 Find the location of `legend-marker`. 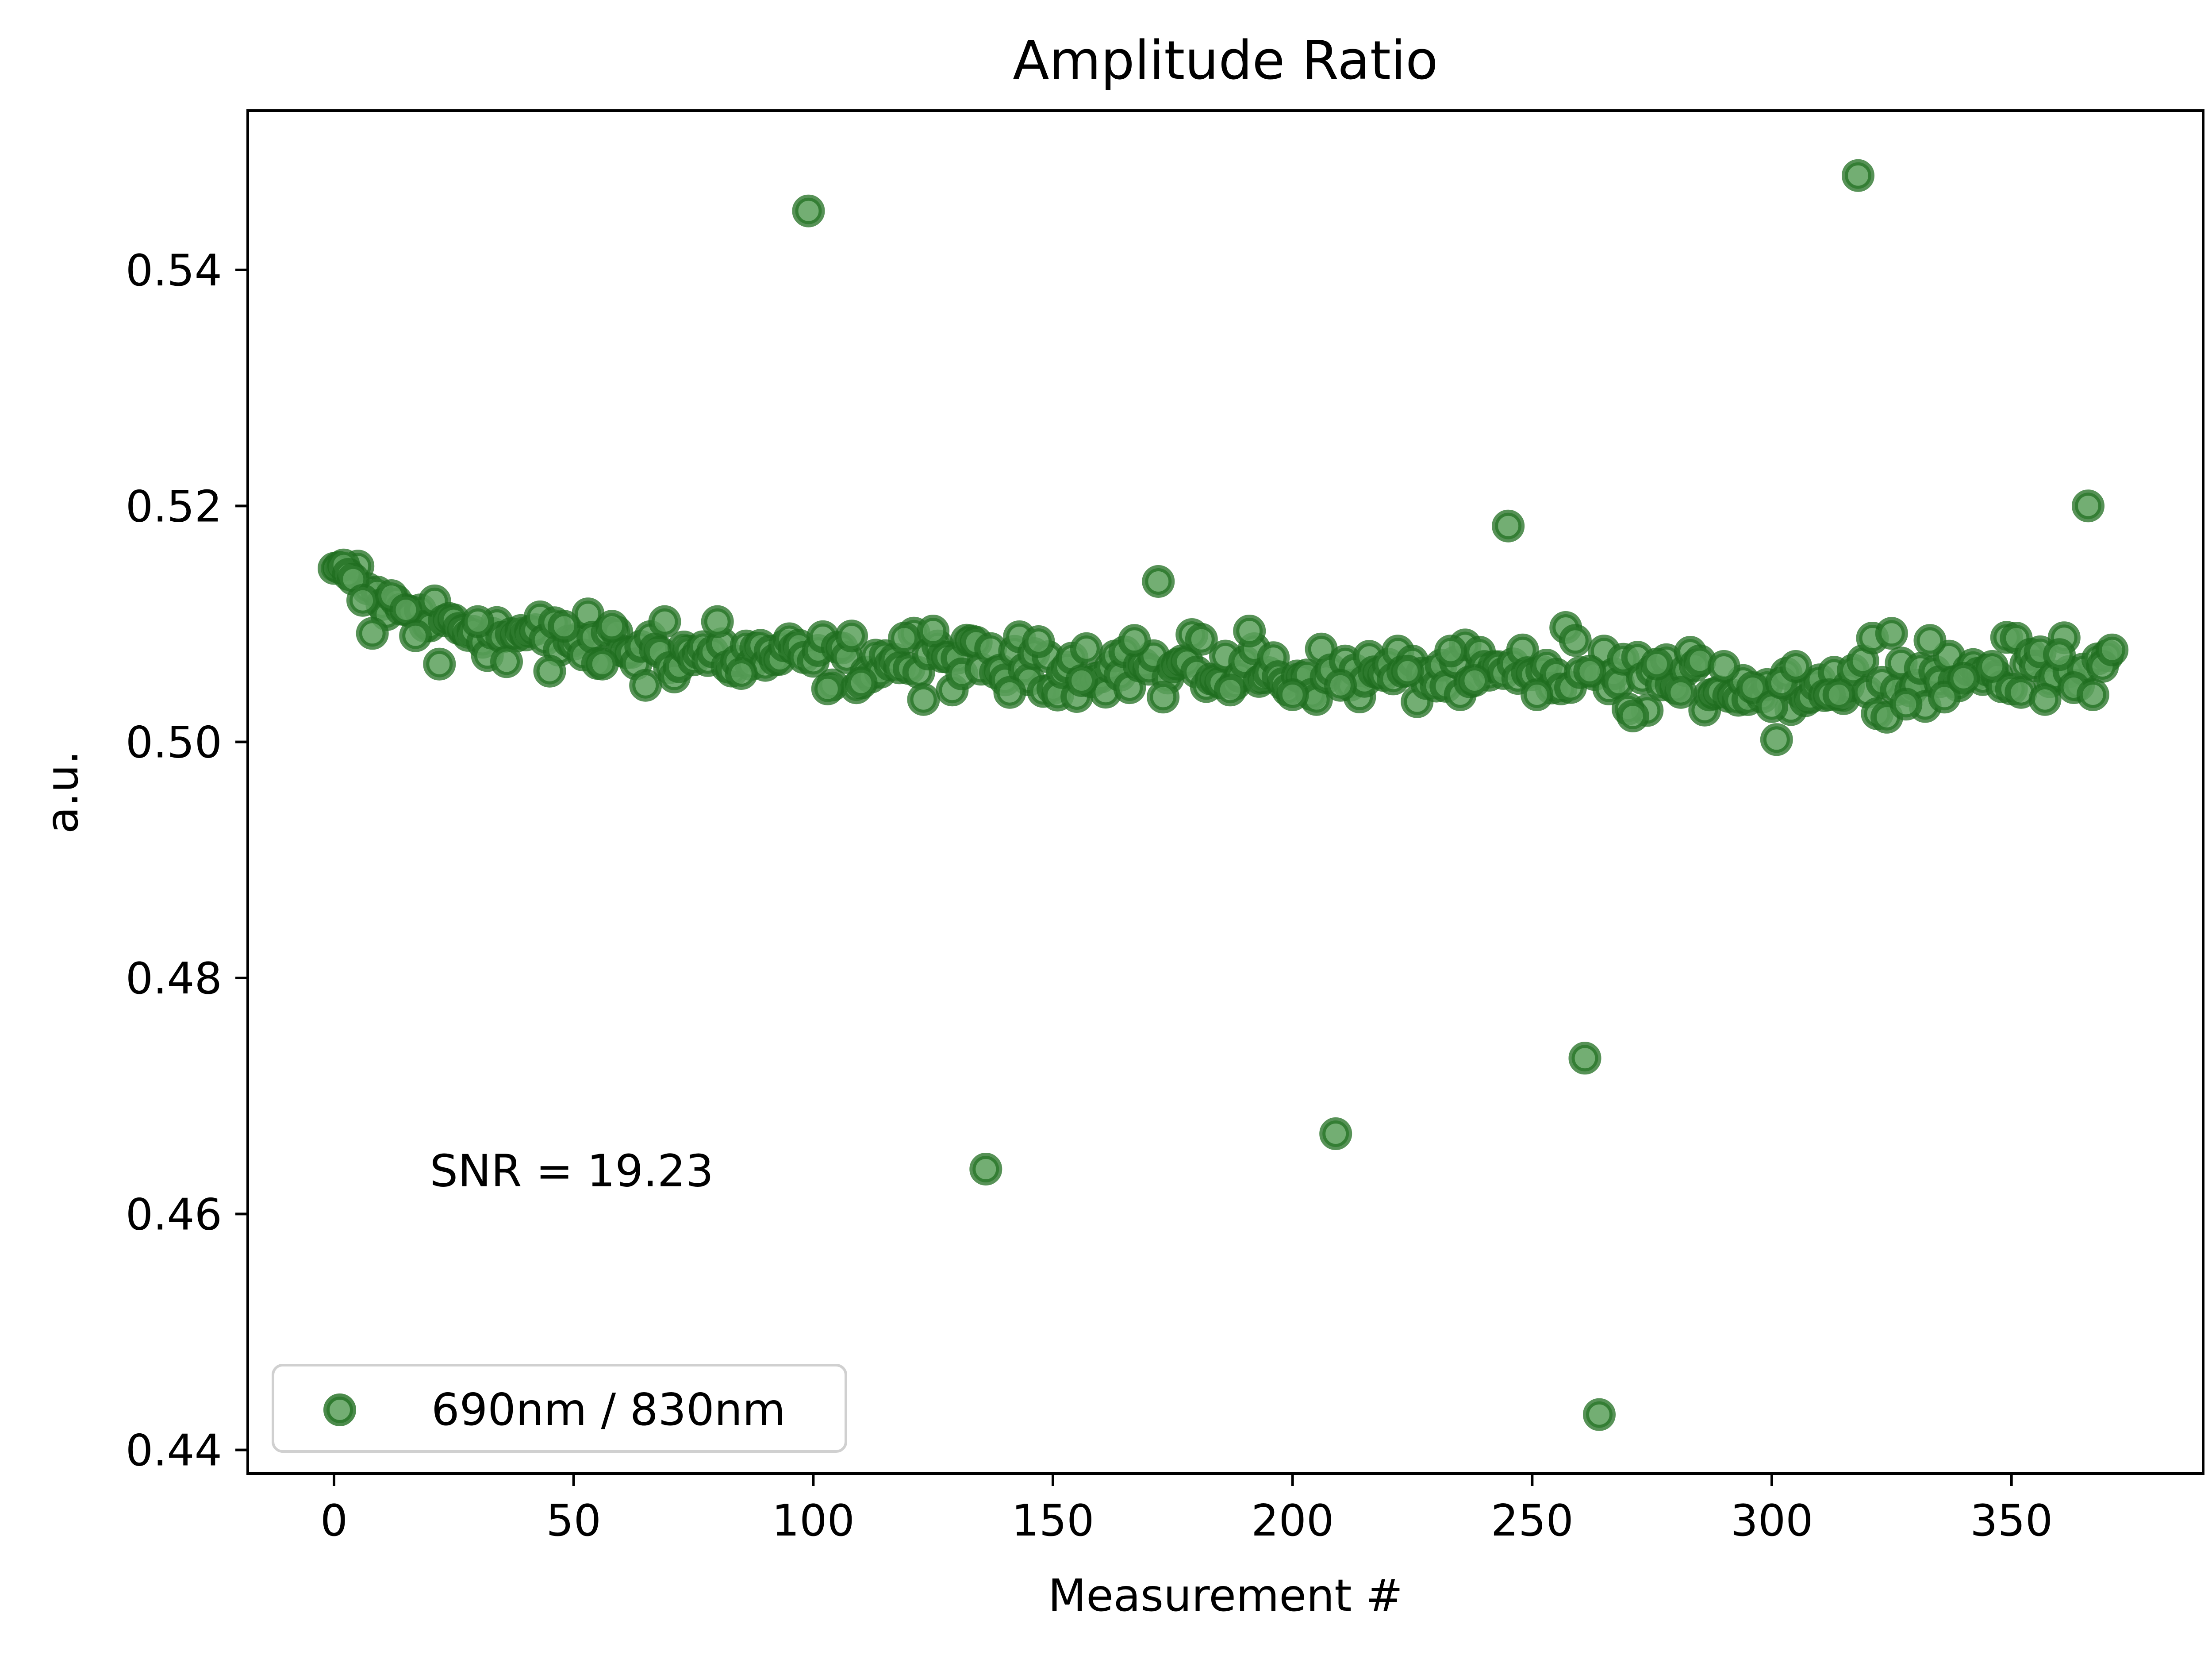

legend-marker is located at coordinates (340, 1409).